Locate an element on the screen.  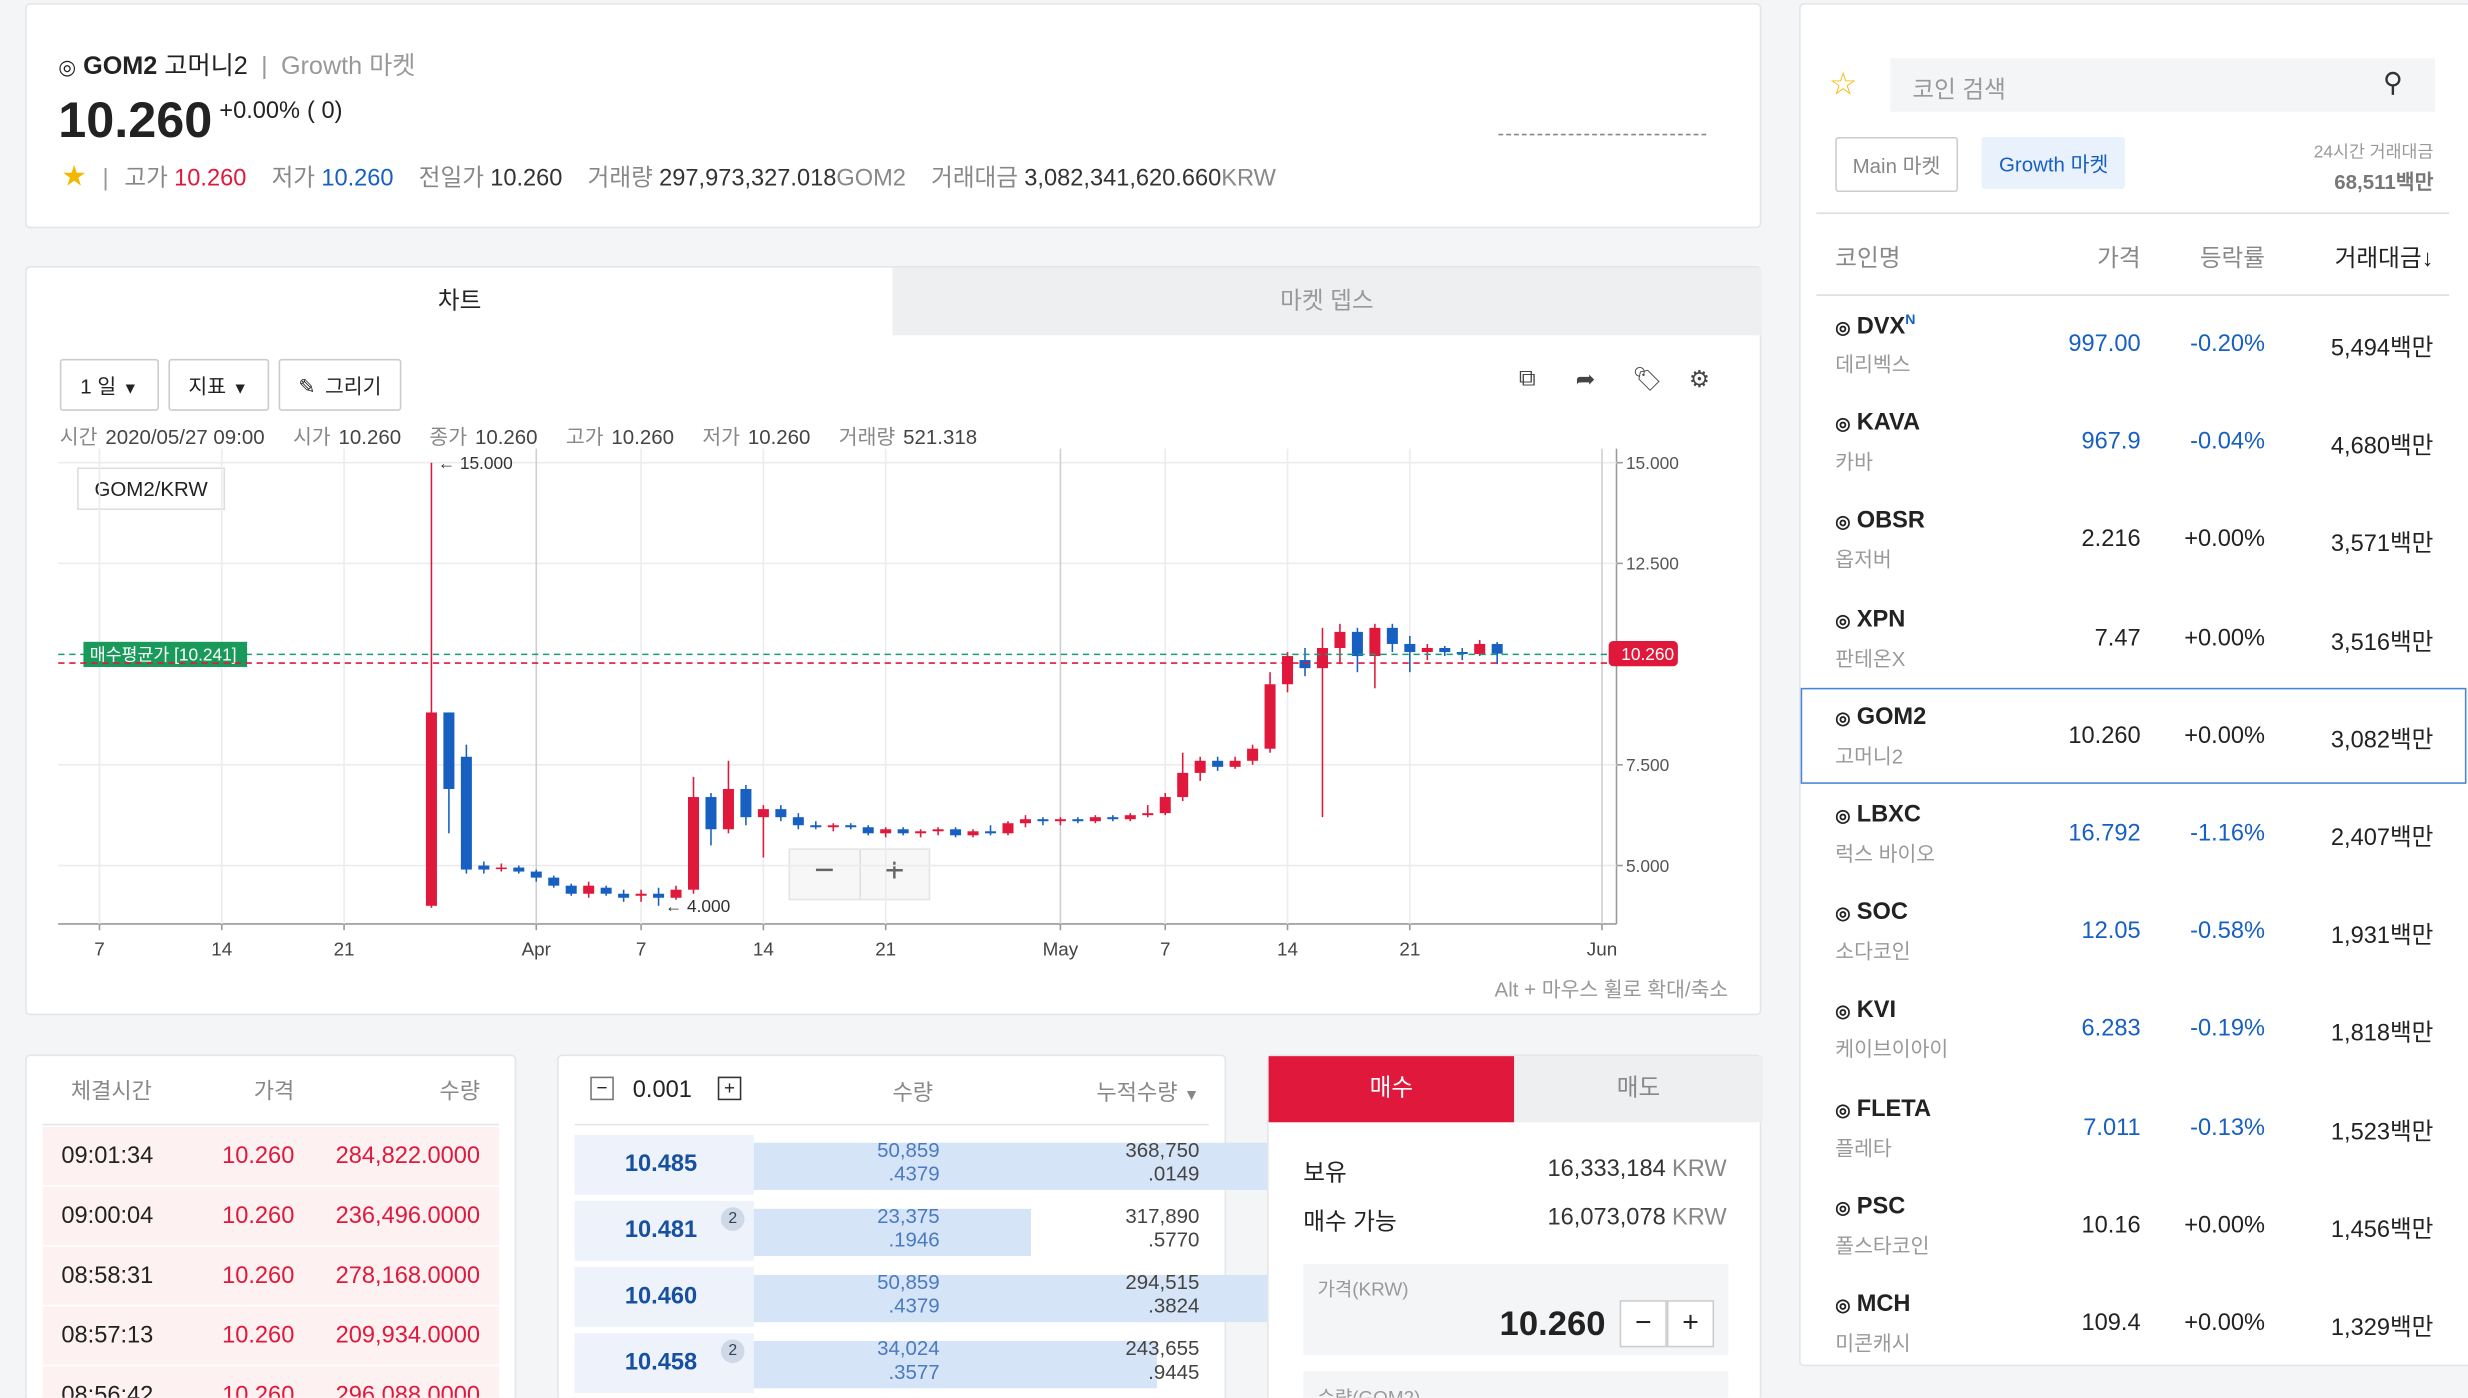
chart-tool-icon: ⧉ is located at coordinates (1527, 378).